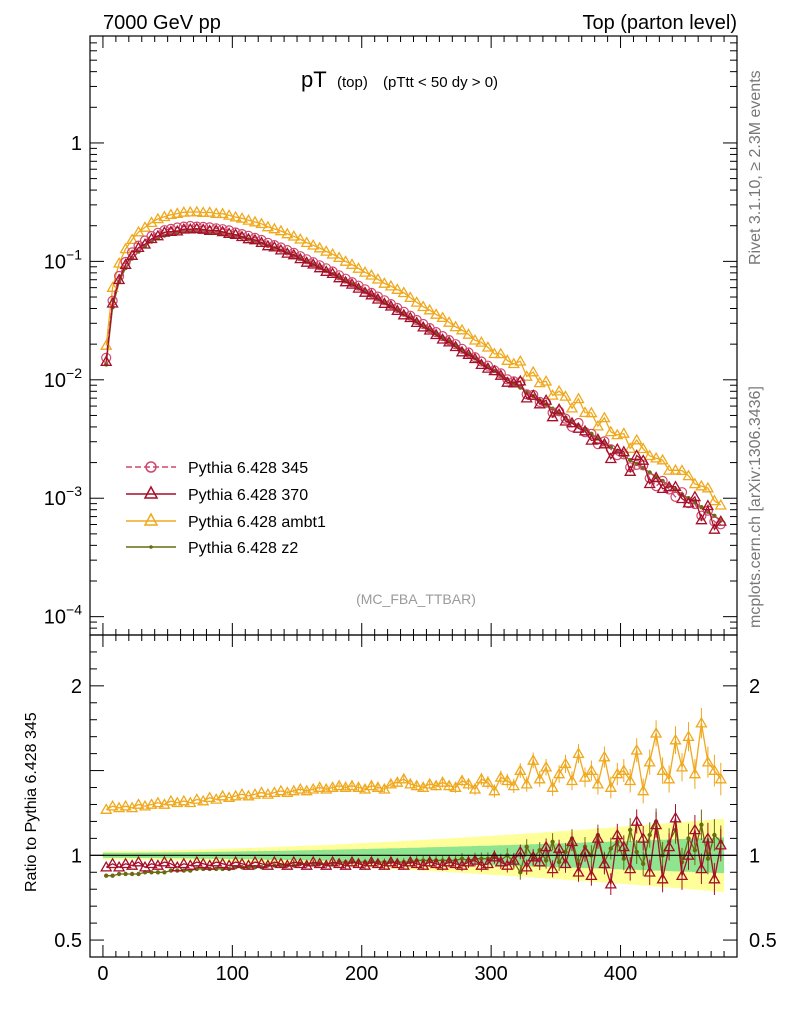  Describe the element at coordinates (151, 467) in the screenshot. I see `legend-marker` at that location.